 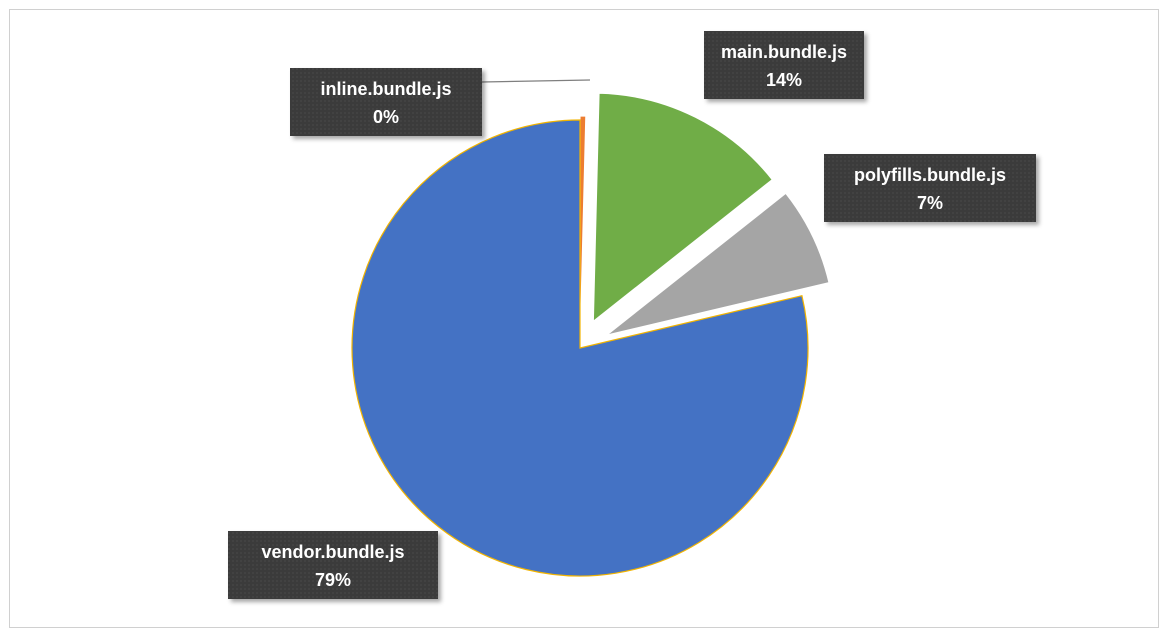 I want to click on data-label-category: inline.bundle.js, so click(x=385, y=89).